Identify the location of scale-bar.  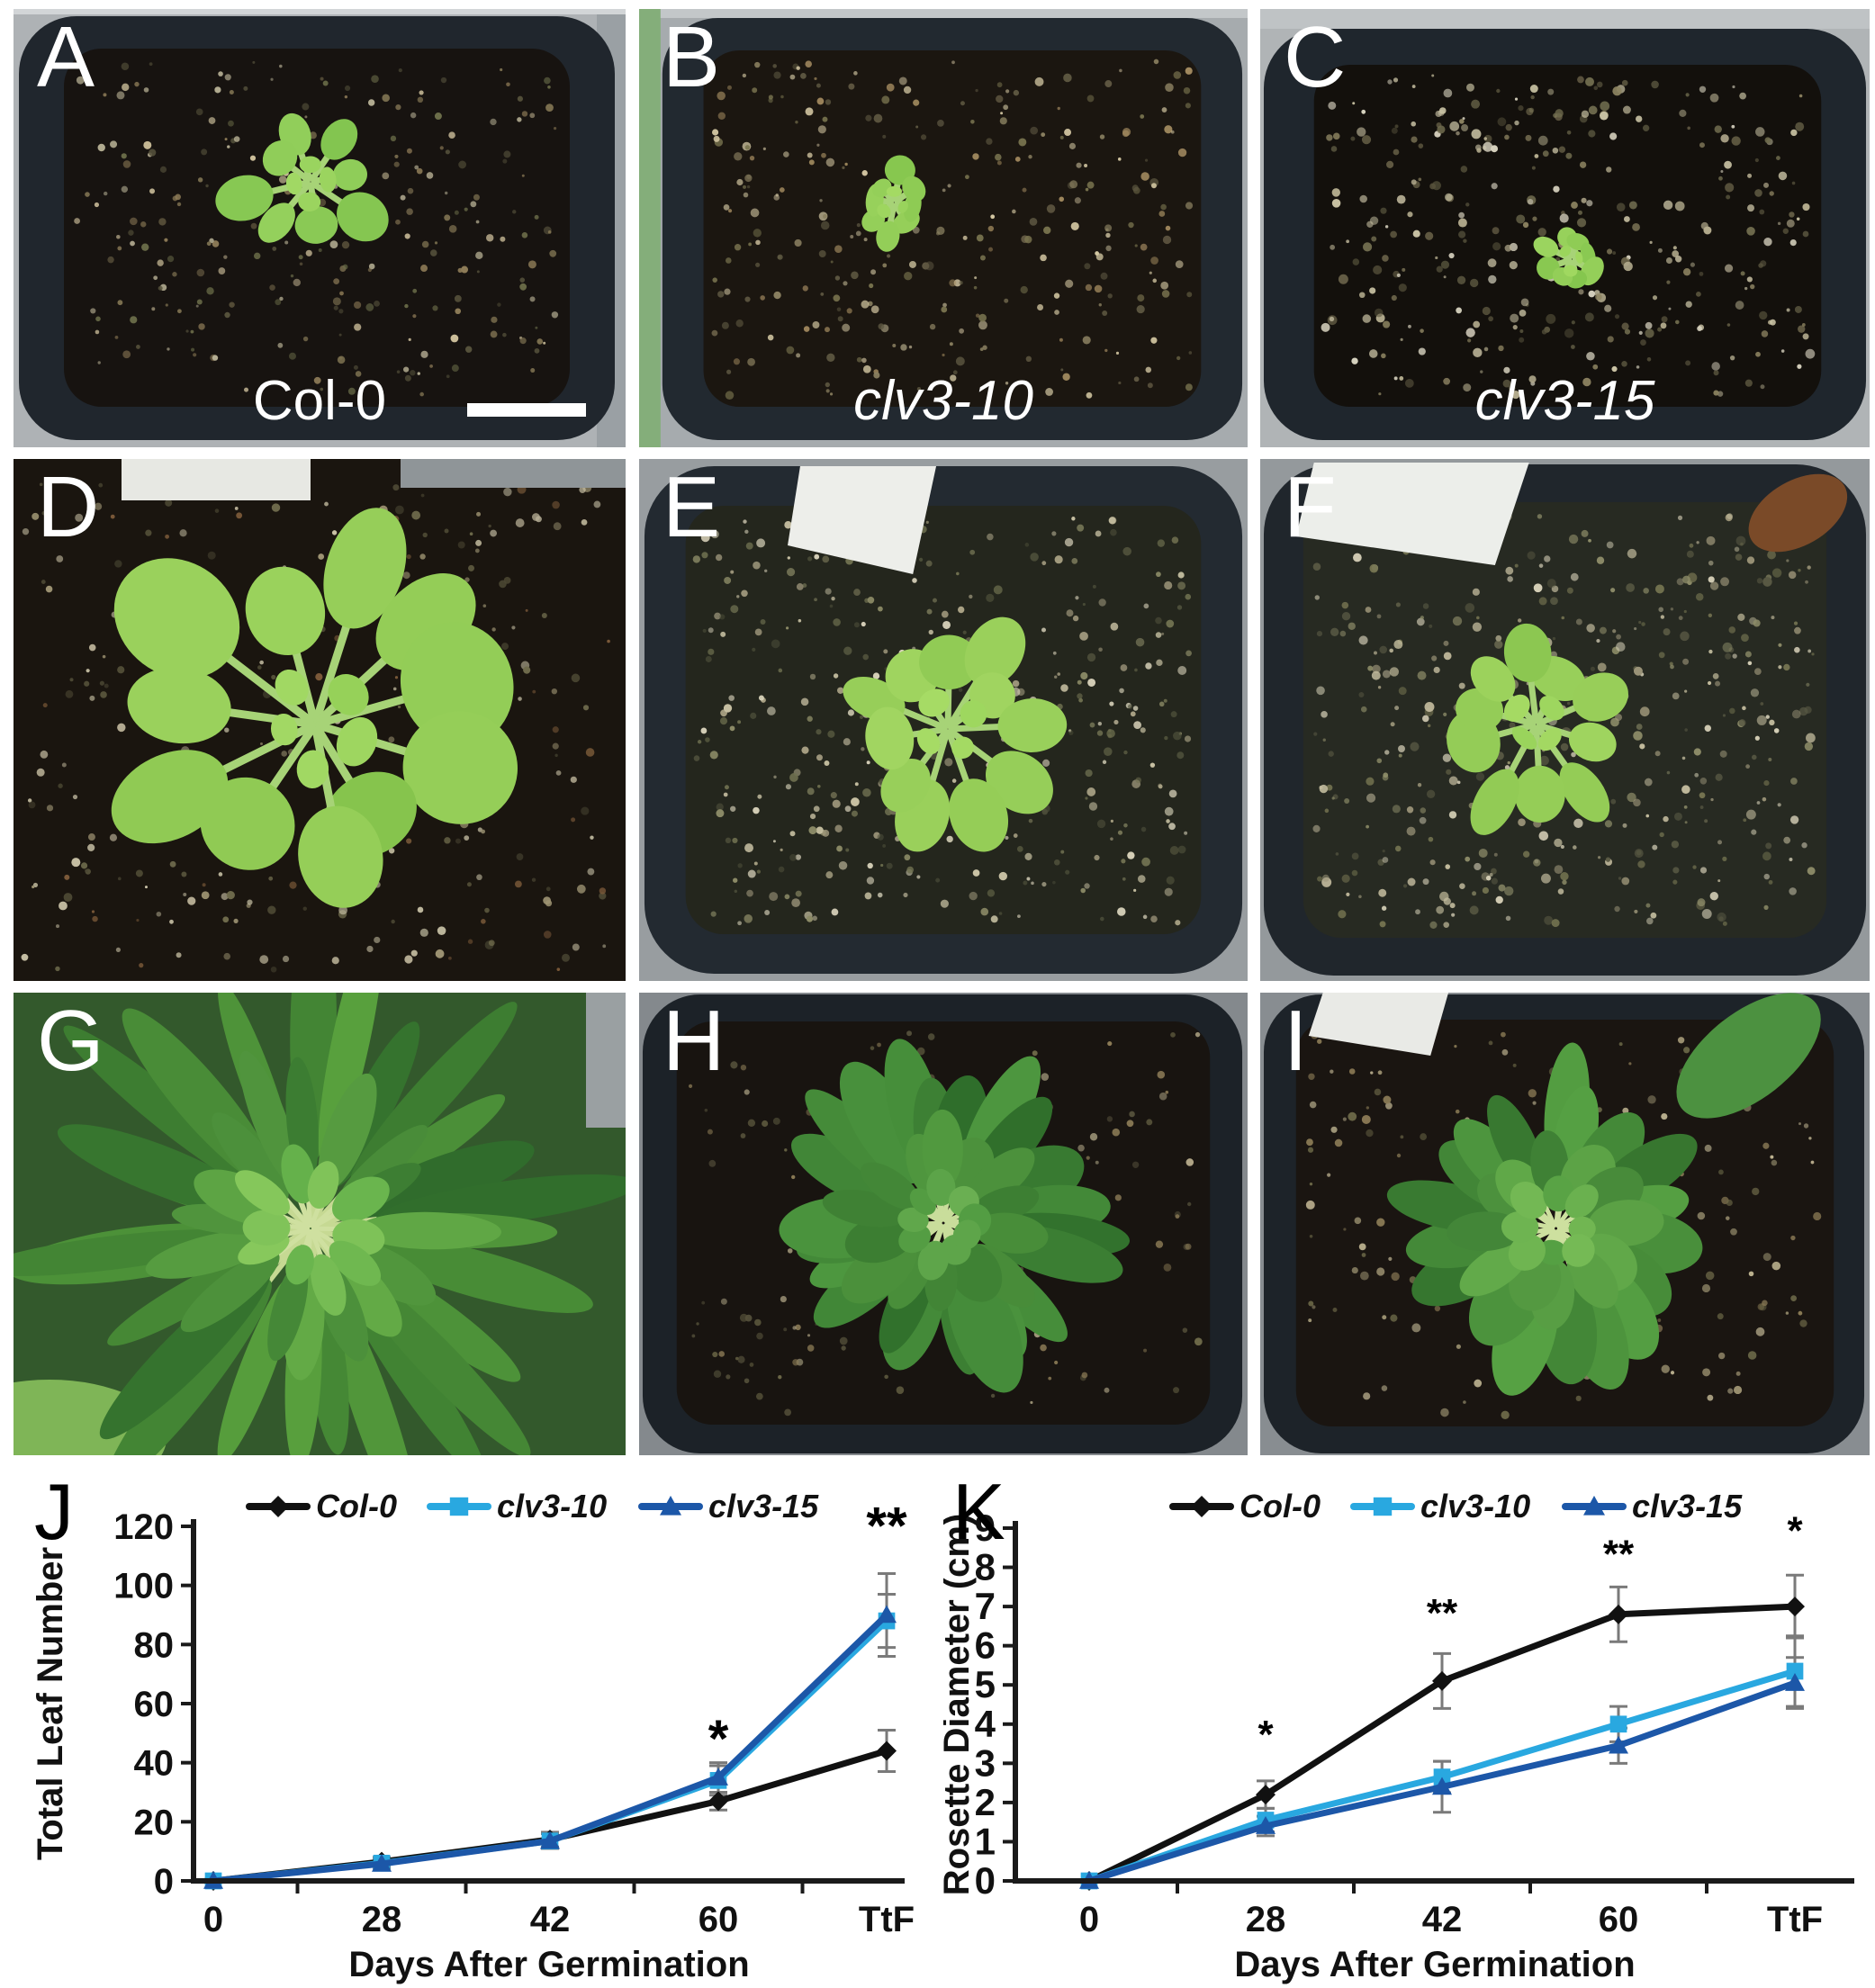
(526, 410).